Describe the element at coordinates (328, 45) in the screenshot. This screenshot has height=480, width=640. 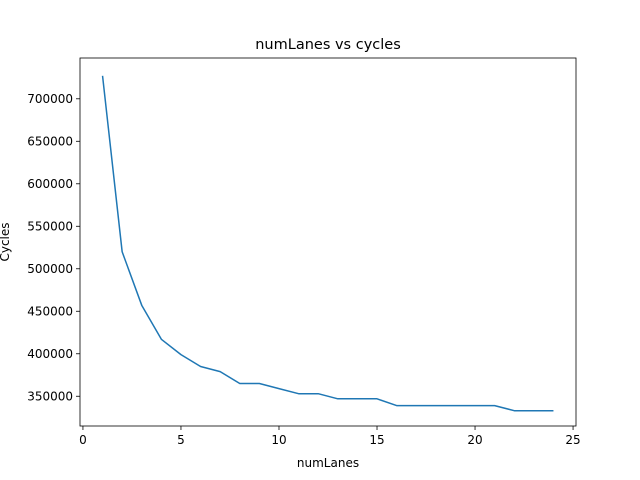
I see `chart-title: numLanes vs cycles` at that location.